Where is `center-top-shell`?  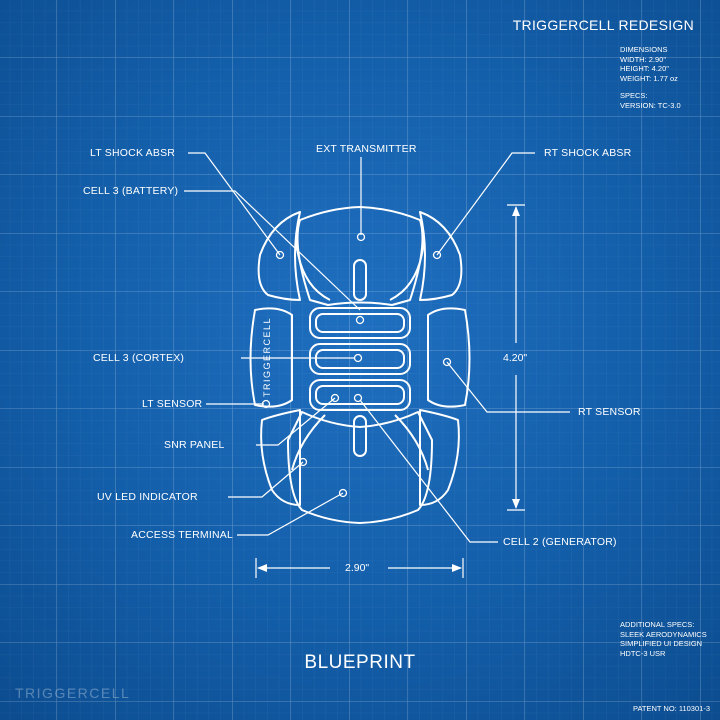
center-top-shell is located at coordinates (360, 256).